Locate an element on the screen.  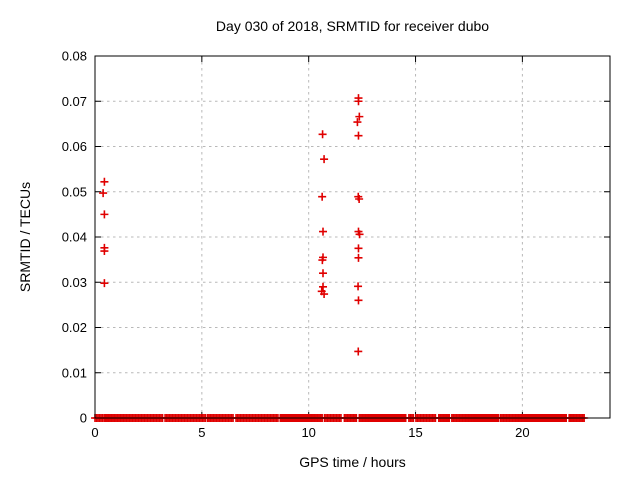
x-tick-label: 15 is located at coordinates (415, 432).